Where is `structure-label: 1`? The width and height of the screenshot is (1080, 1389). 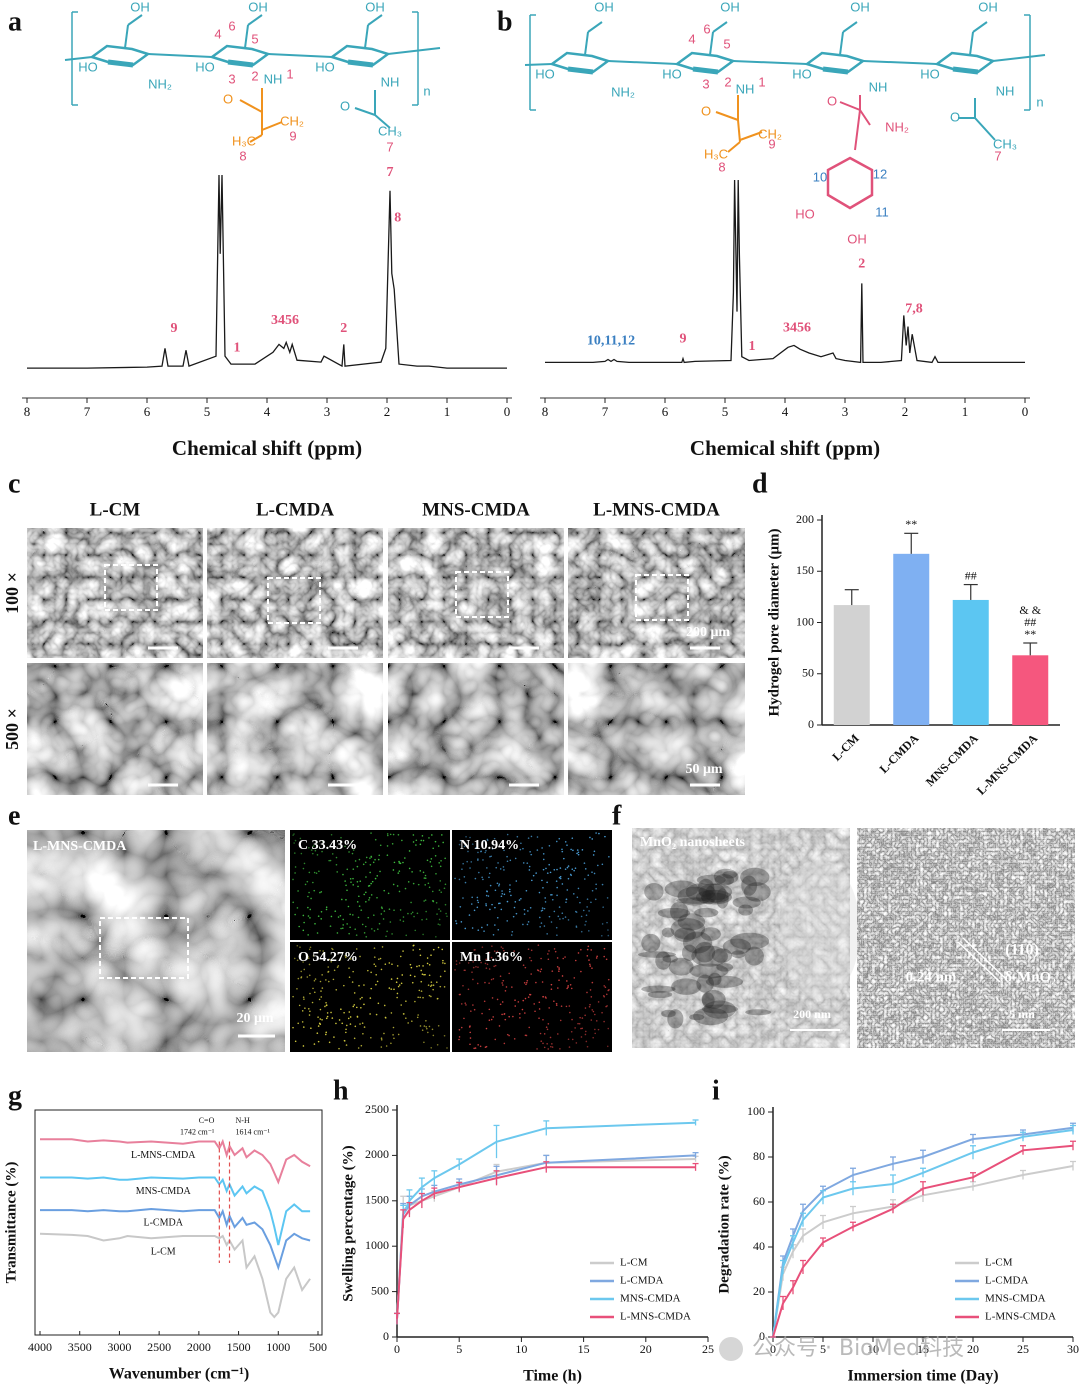
structure-label: 1 is located at coordinates (289, 73).